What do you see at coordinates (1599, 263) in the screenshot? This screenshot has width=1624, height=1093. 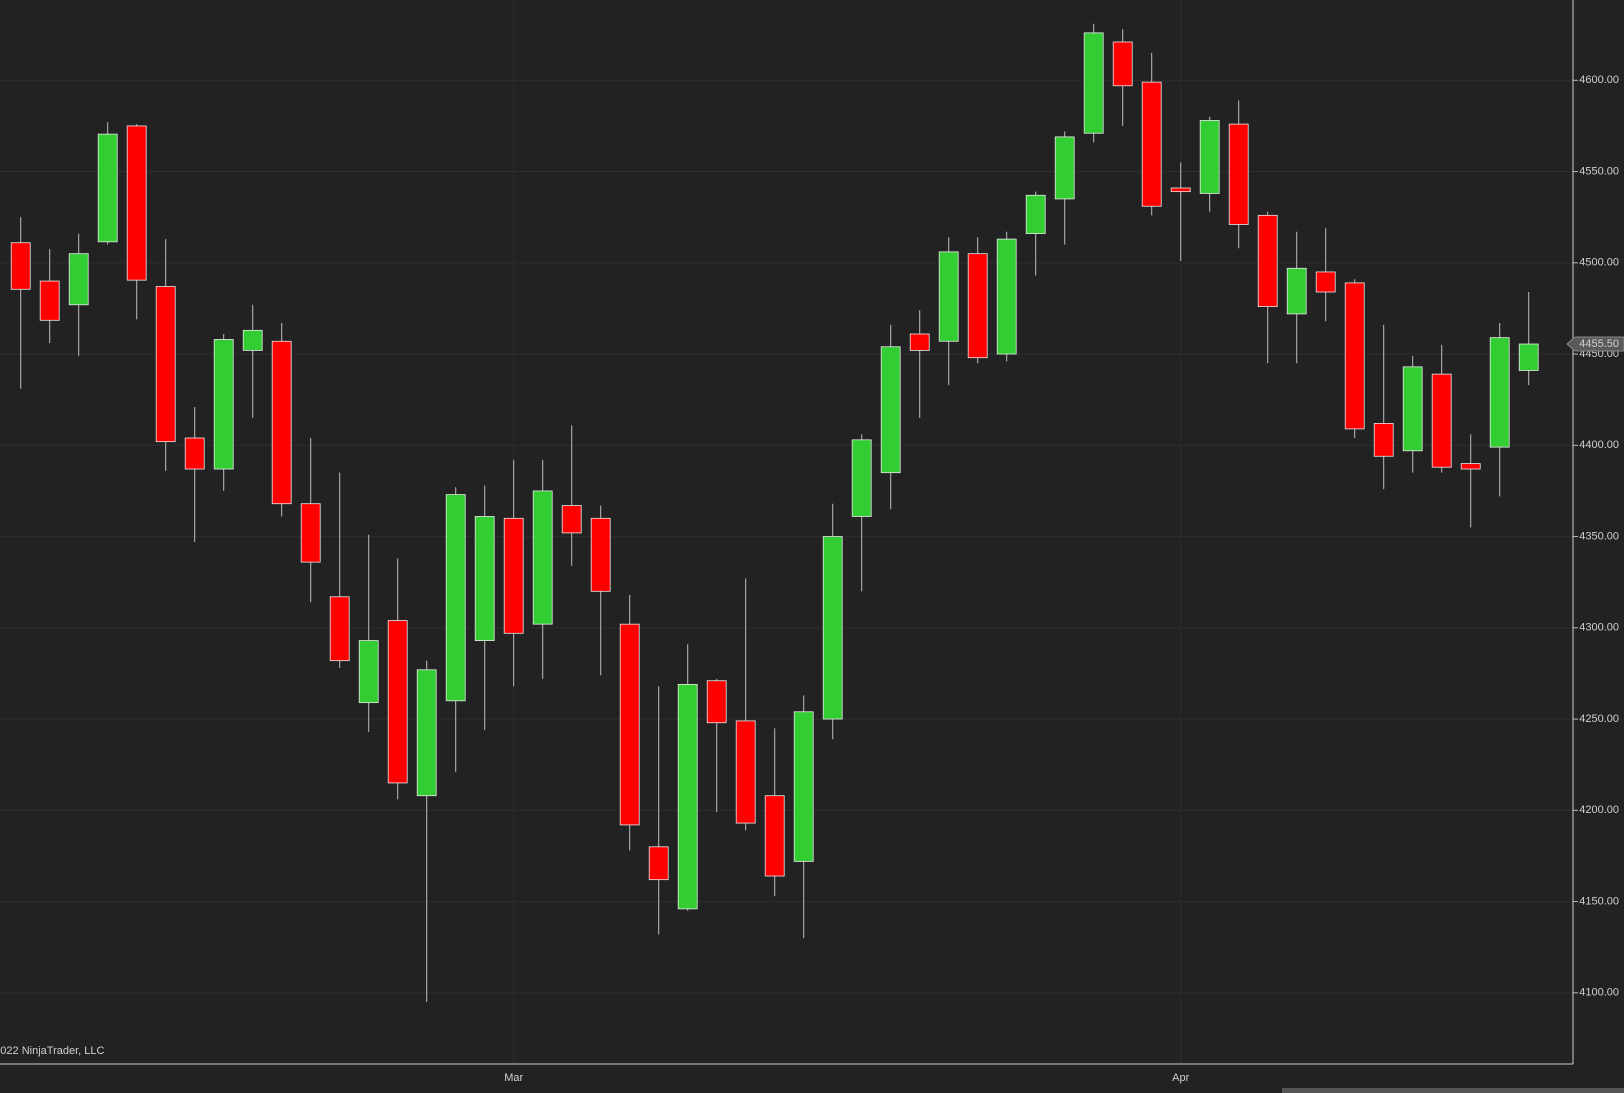 I see `y-tick-label: 4500.00` at bounding box center [1599, 263].